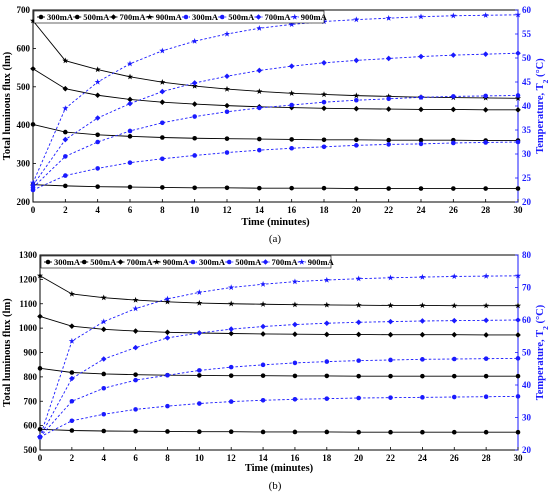 This screenshot has height=497, width=550. Describe the element at coordinates (542, 352) in the screenshot. I see `y2-axis-title: Temperature, T2 (°C)` at that location.